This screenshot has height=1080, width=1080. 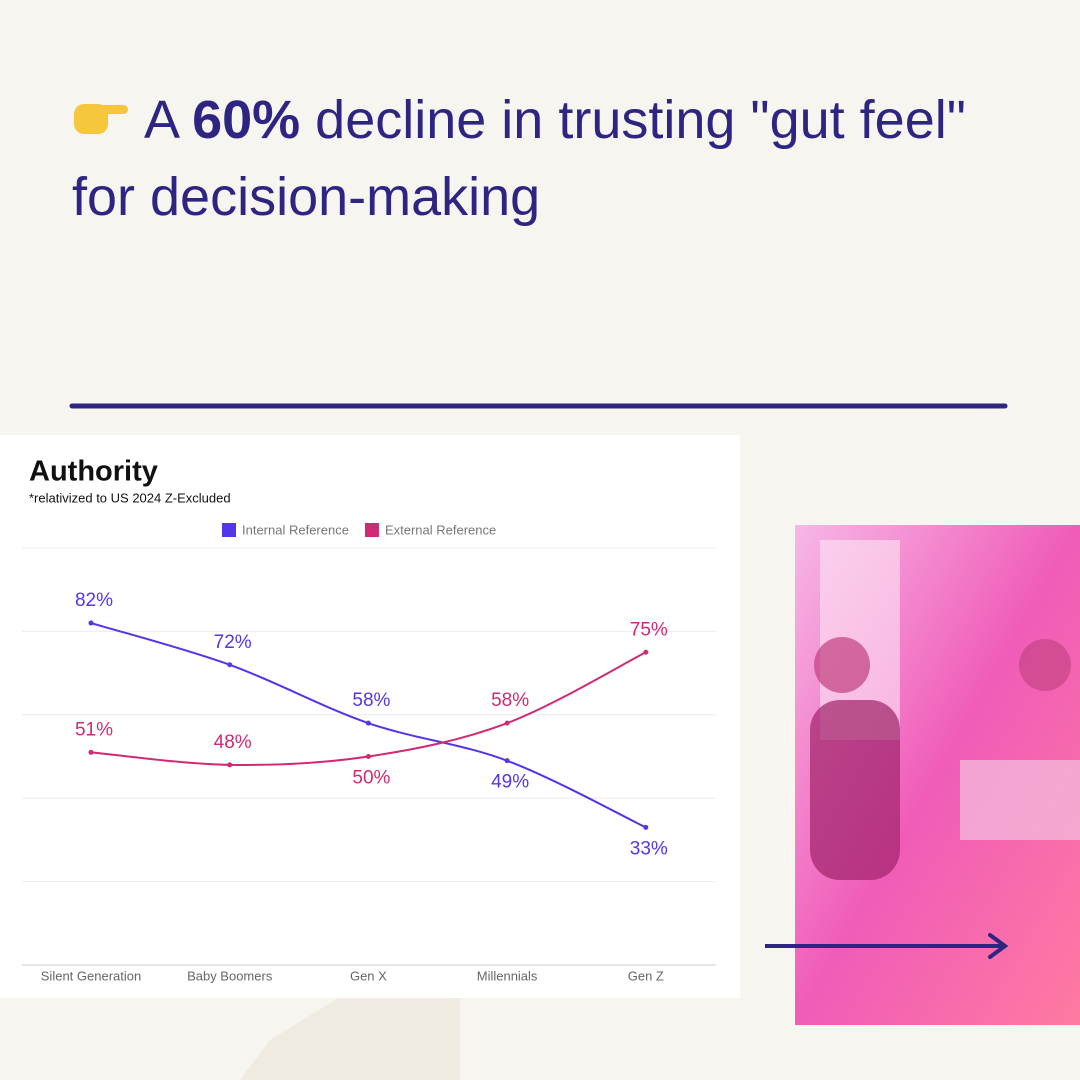 I want to click on legend-label: External Reference, so click(x=440, y=529).